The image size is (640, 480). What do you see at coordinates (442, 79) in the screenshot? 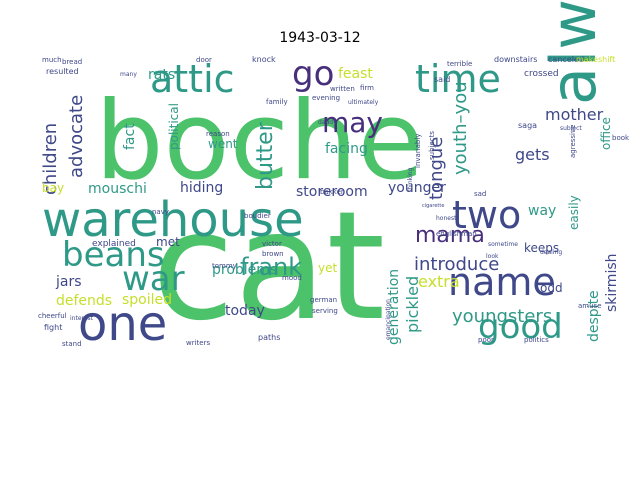
I see `word-said: said` at bounding box center [442, 79].